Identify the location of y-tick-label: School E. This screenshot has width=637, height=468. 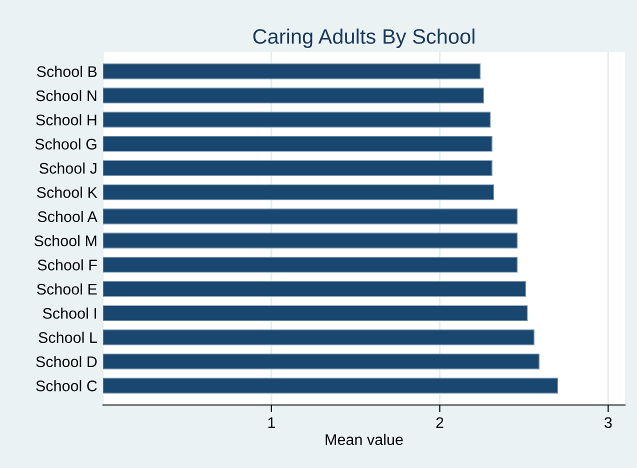
(66, 289).